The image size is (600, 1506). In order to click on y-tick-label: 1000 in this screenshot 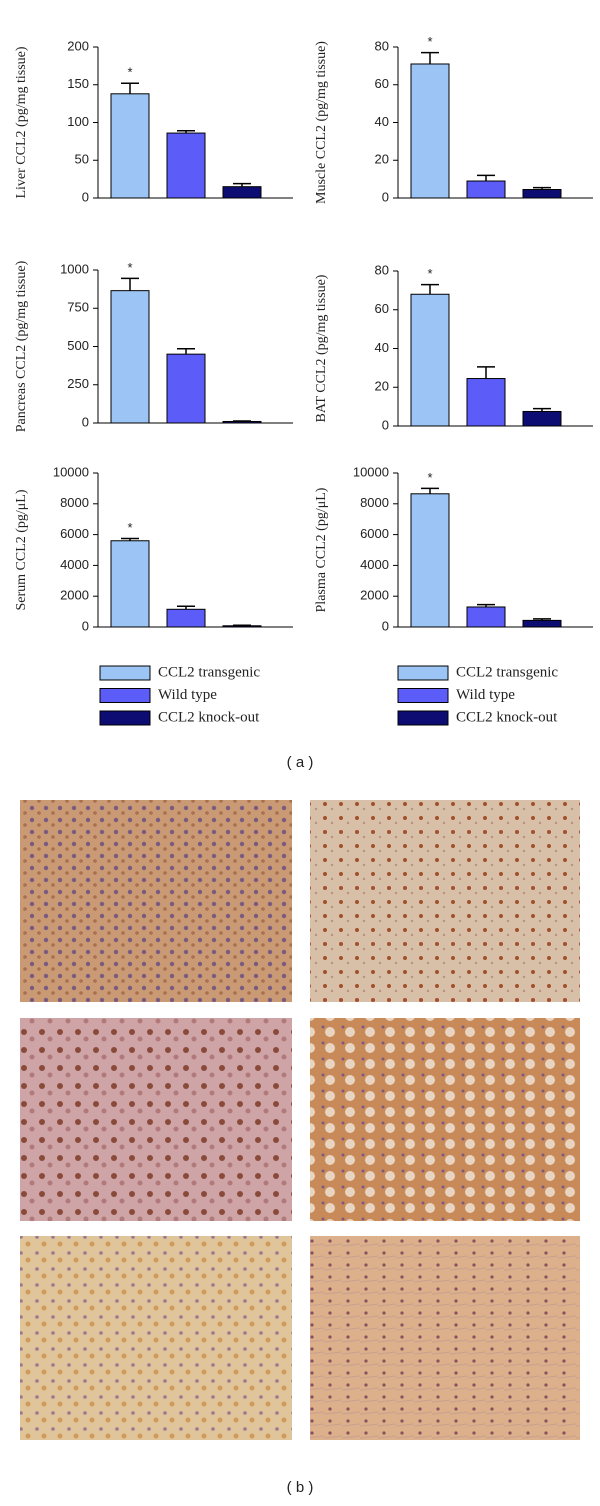, I will do `click(74, 268)`.